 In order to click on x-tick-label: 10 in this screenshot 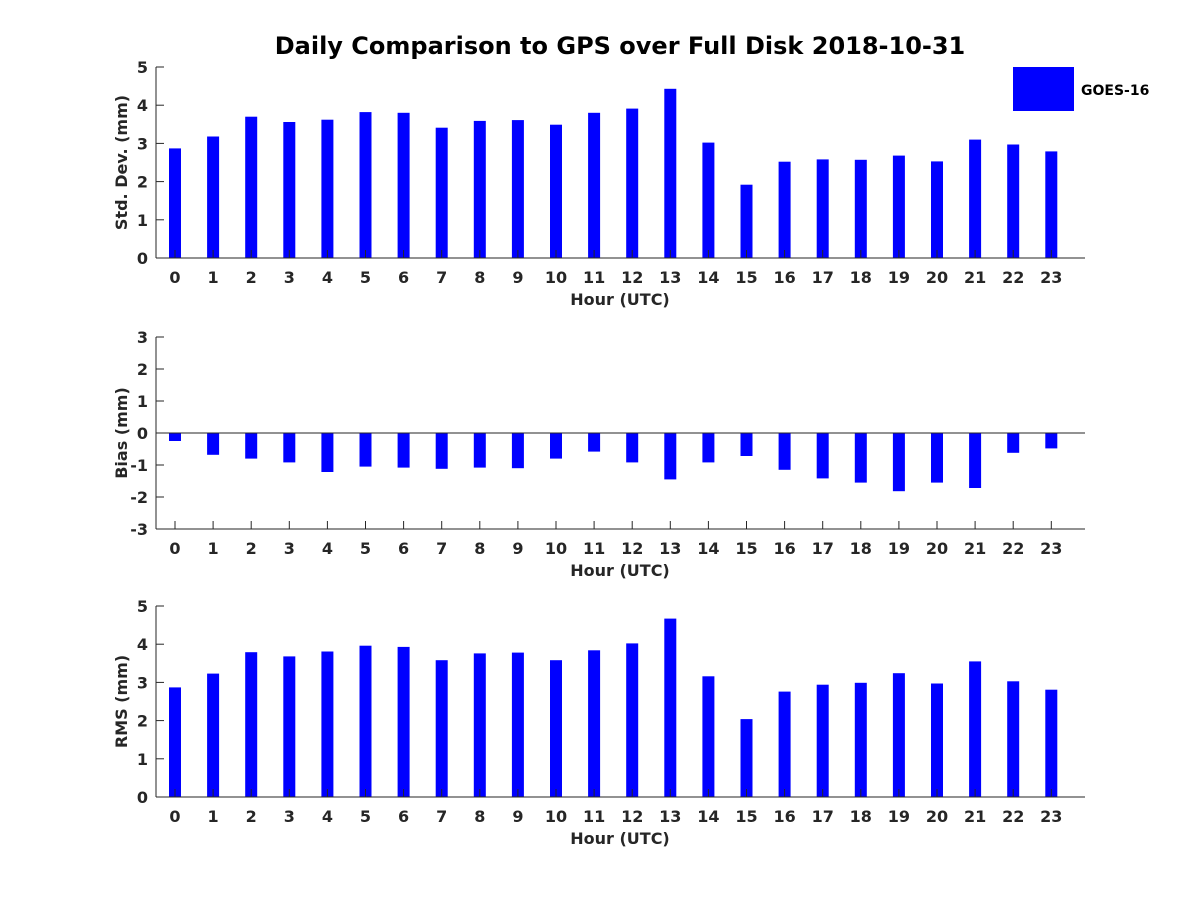, I will do `click(556, 277)`.